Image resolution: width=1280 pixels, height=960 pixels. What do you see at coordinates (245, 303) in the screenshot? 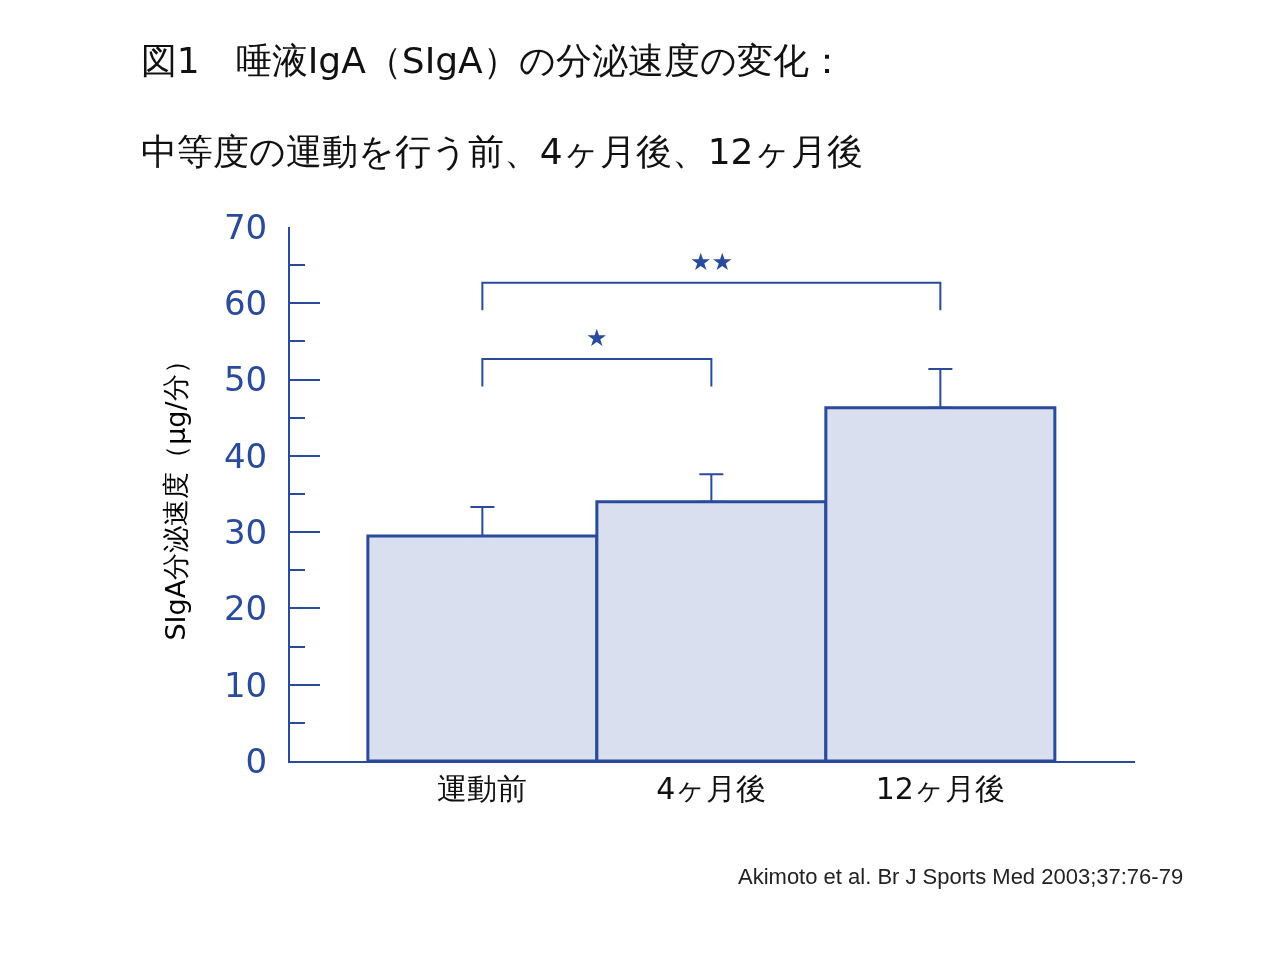
I see `y-tick-label: 60` at bounding box center [245, 303].